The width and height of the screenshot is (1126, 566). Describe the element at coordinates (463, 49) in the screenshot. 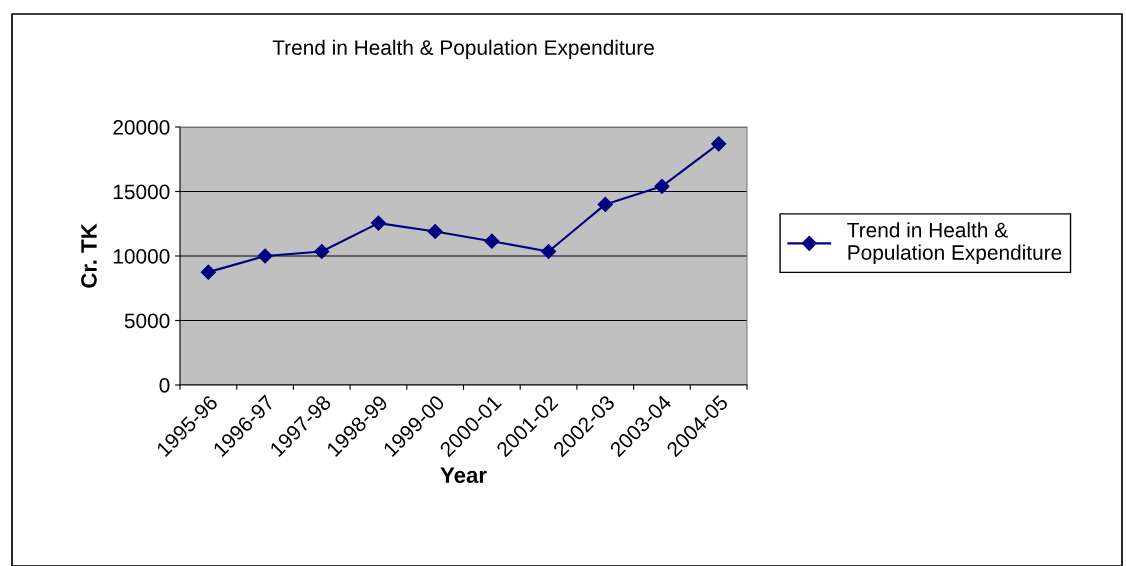

I see `chart-title: Trend in Health & Population Expenditure` at that location.